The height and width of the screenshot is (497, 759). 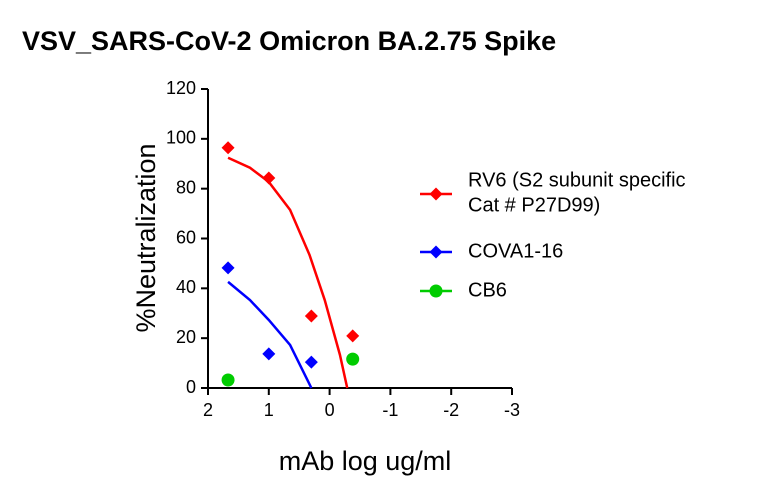 What do you see at coordinates (146, 237) in the screenshot?
I see `y-axis-label: %Neutralization` at bounding box center [146, 237].